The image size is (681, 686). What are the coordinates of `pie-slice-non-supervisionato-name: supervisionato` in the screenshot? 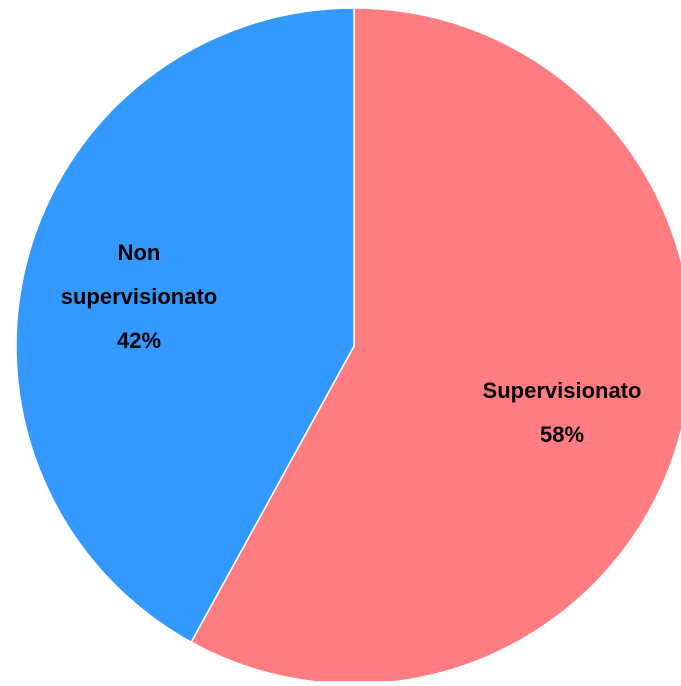 It's located at (139, 296).